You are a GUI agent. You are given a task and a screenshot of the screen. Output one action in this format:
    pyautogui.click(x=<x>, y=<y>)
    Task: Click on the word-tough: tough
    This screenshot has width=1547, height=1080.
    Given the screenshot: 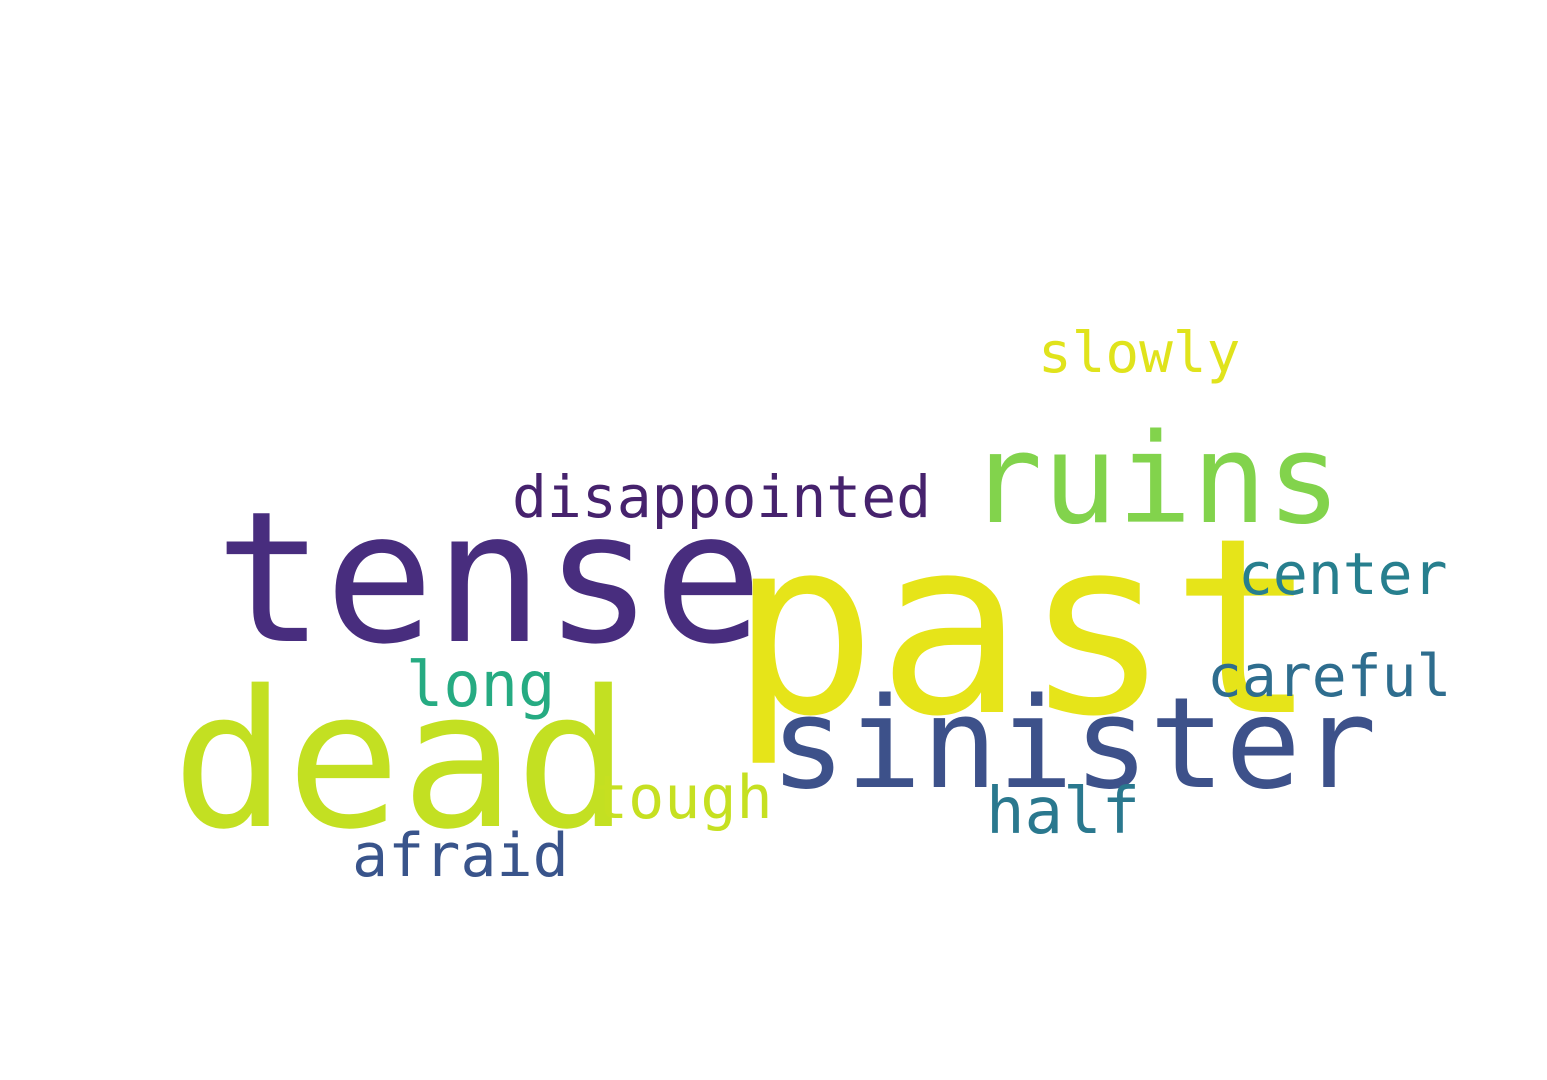 What is the action you would take?
    pyautogui.click(x=682, y=798)
    